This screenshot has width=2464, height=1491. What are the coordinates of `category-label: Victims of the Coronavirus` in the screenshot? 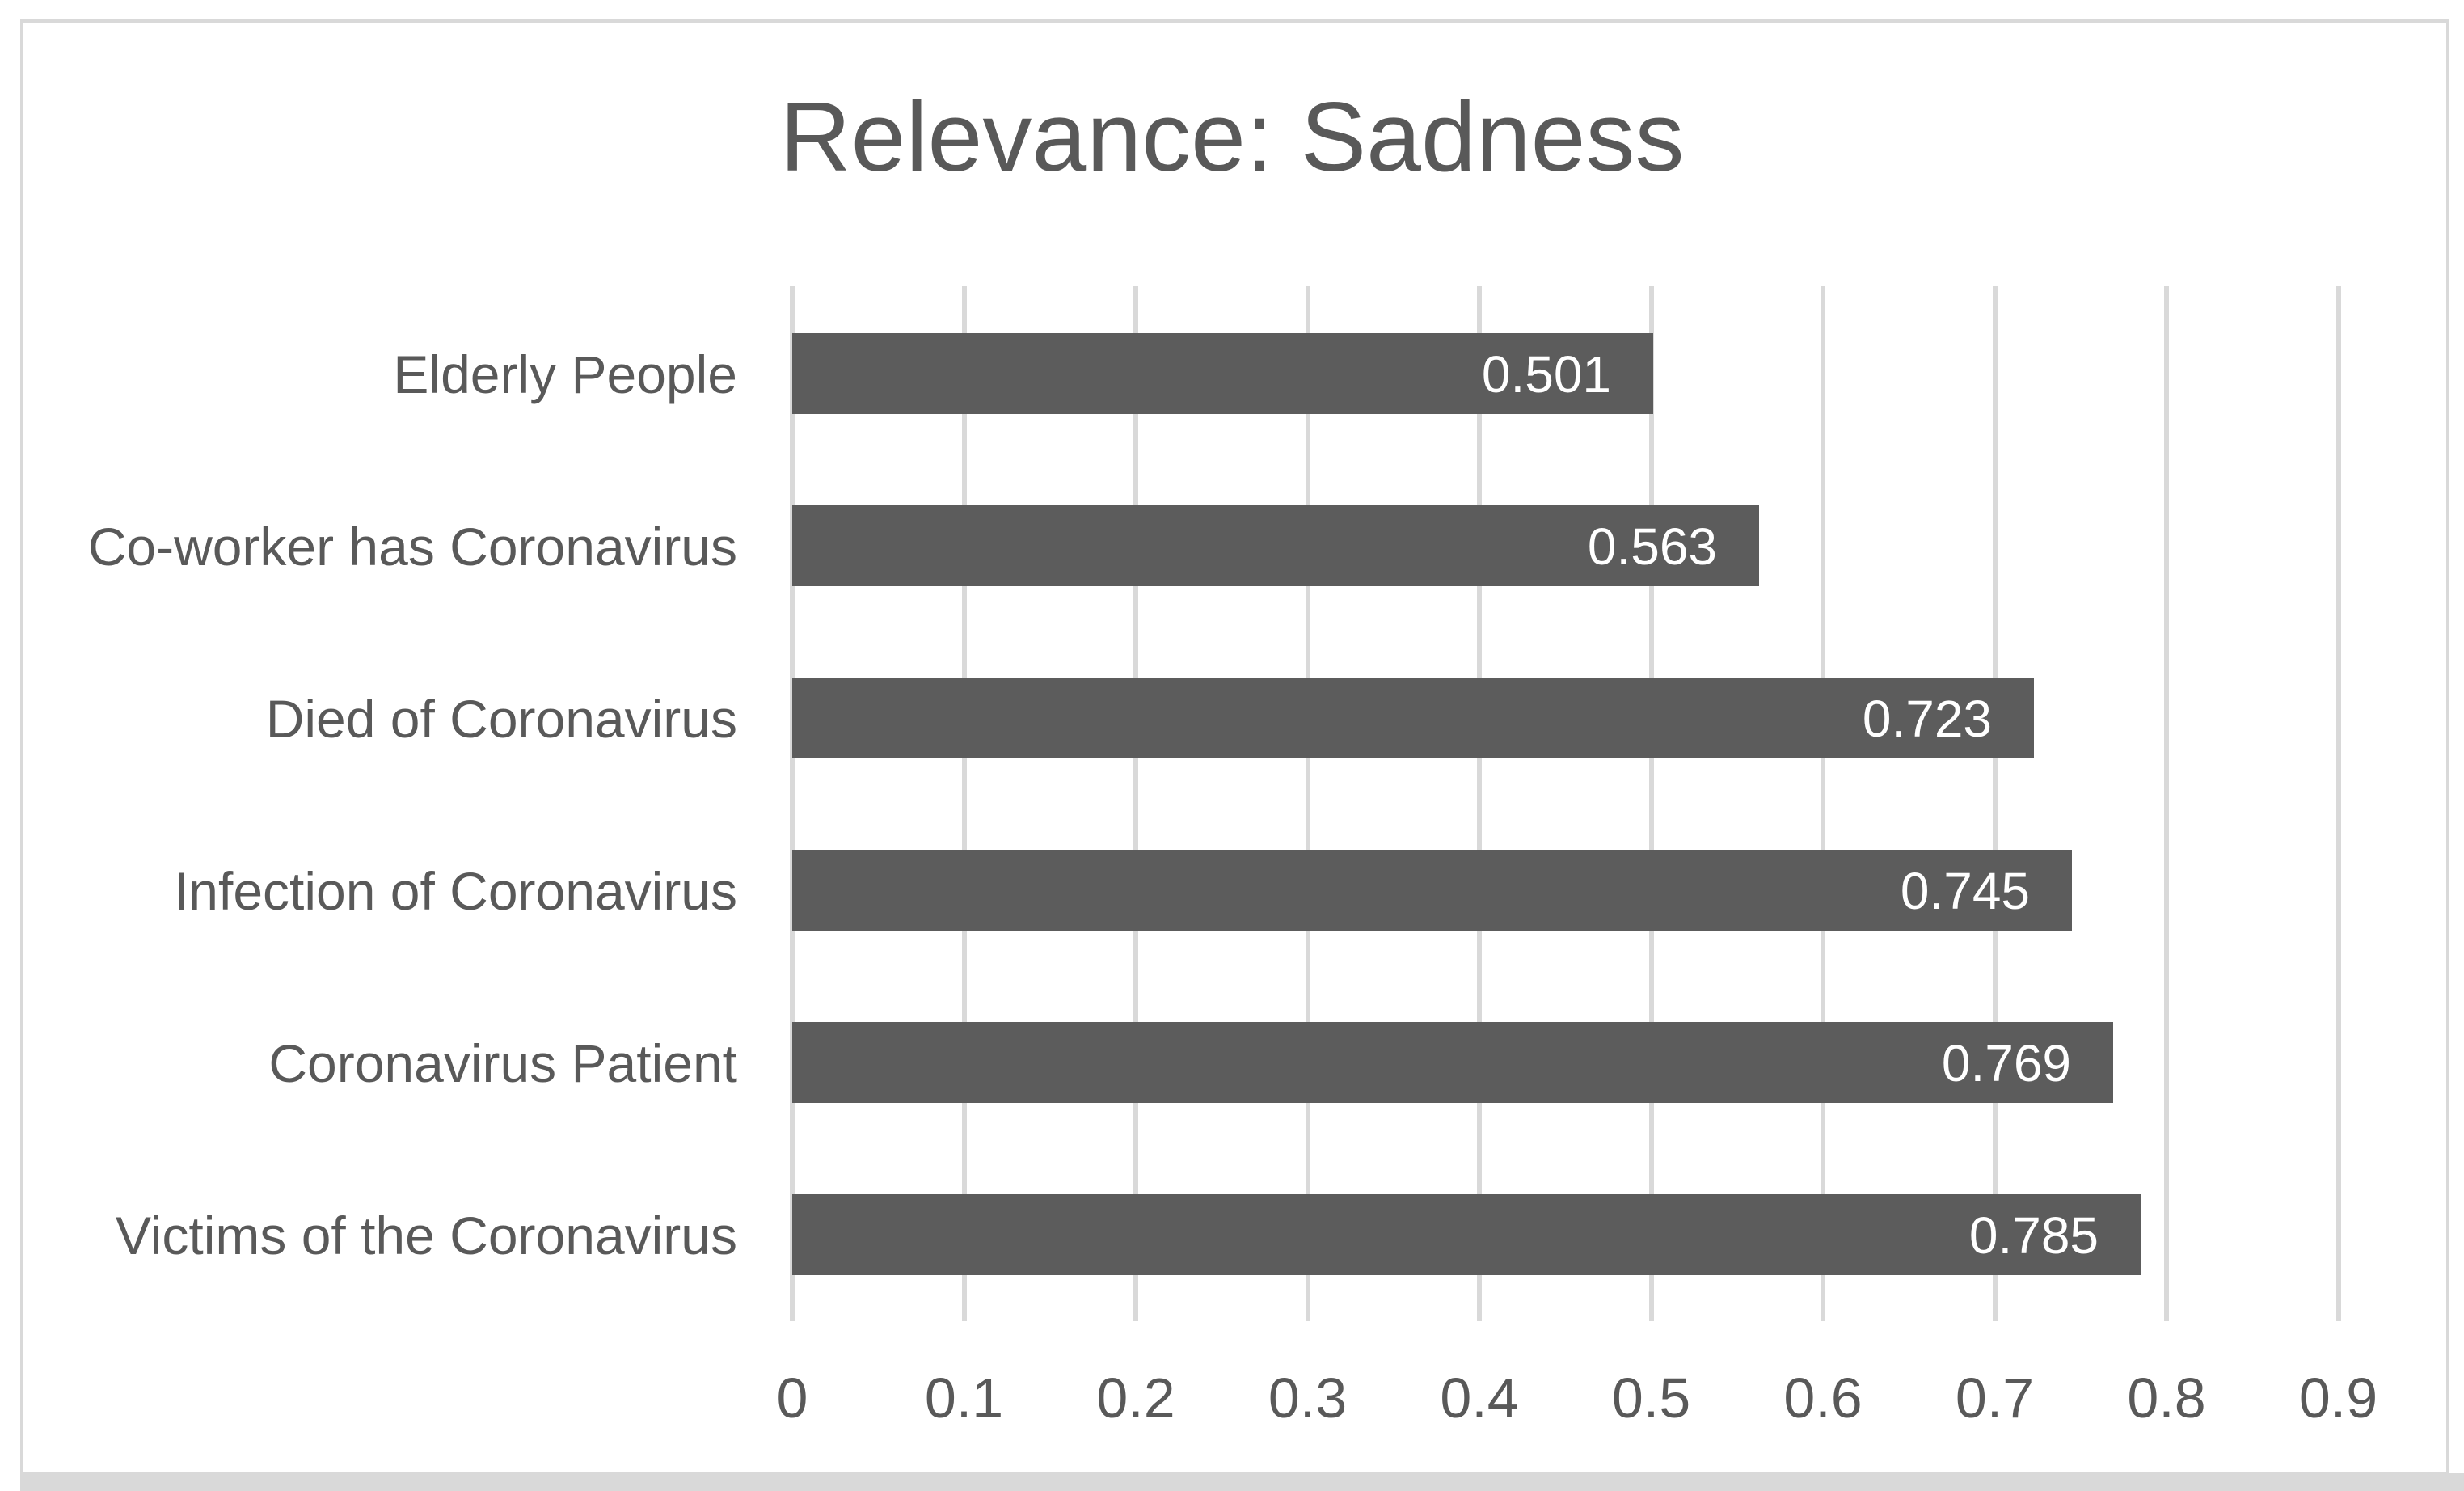 It's located at (426, 1235).